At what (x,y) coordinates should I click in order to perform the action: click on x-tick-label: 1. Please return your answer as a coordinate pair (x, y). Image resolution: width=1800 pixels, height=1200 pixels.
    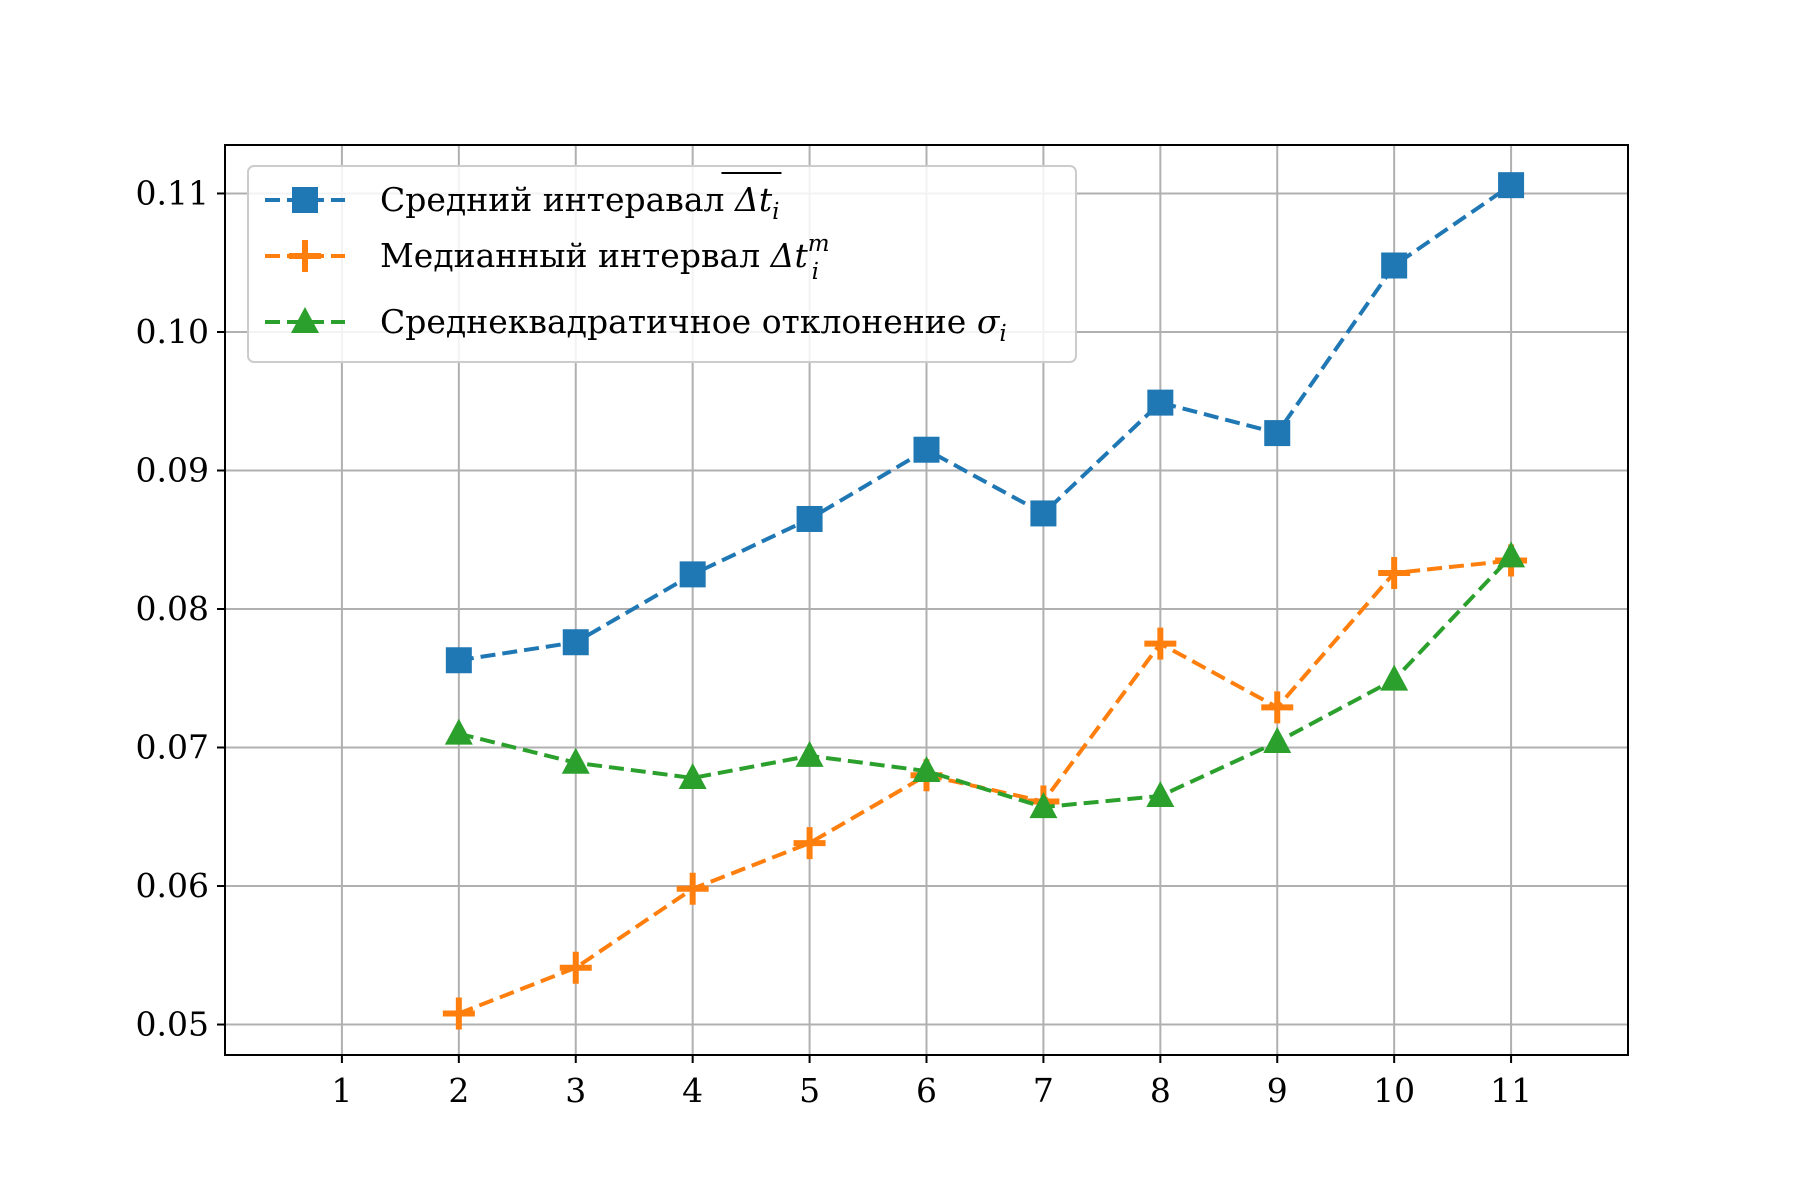
    Looking at the image, I should click on (341, 1090).